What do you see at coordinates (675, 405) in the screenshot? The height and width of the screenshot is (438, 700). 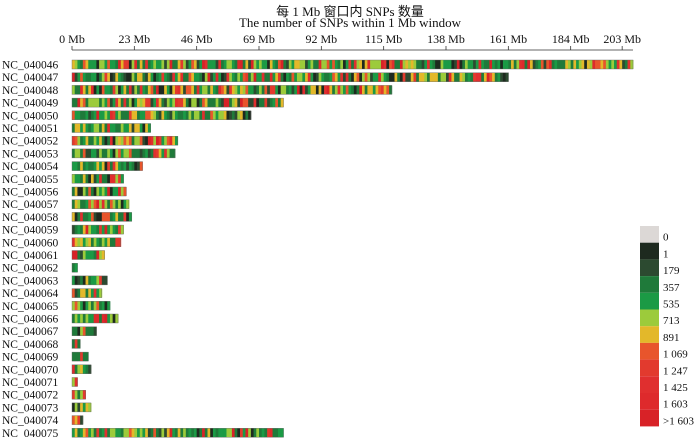 I see `legend-label: 1 603` at bounding box center [675, 405].